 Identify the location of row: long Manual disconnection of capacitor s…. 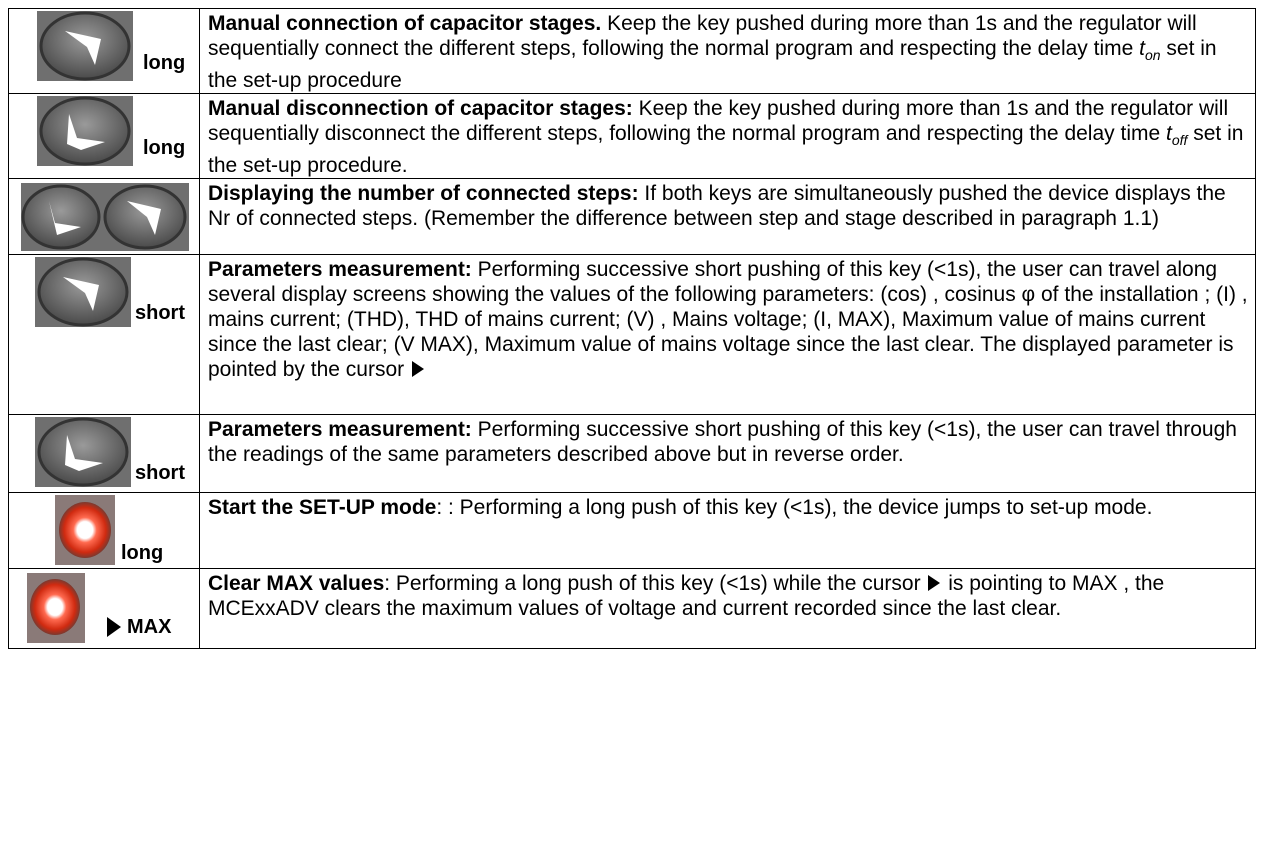
(632, 136).